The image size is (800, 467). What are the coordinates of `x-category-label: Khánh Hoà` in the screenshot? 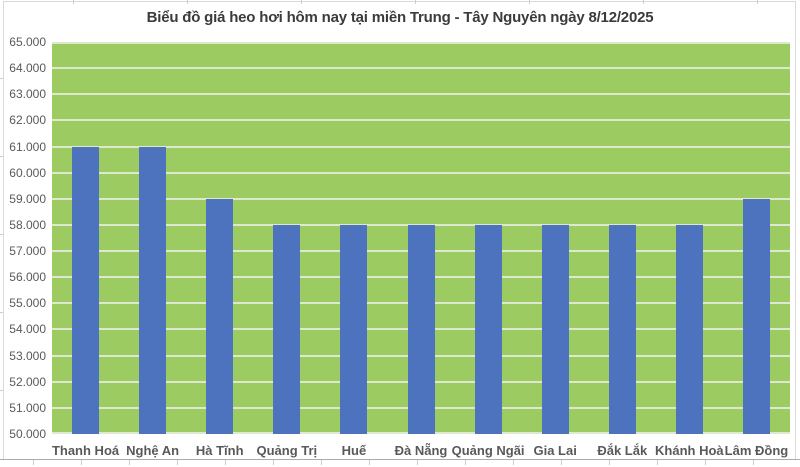 It's located at (689, 450).